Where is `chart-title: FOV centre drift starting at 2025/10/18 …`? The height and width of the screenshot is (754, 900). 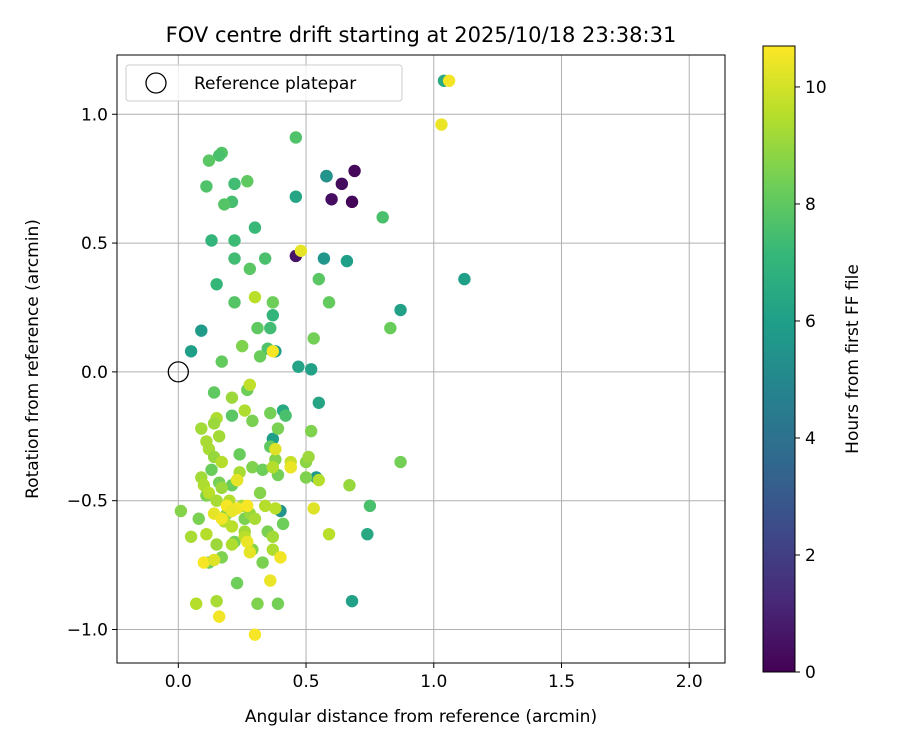
chart-title: FOV centre drift starting at 2025/10/18 … is located at coordinates (421, 35).